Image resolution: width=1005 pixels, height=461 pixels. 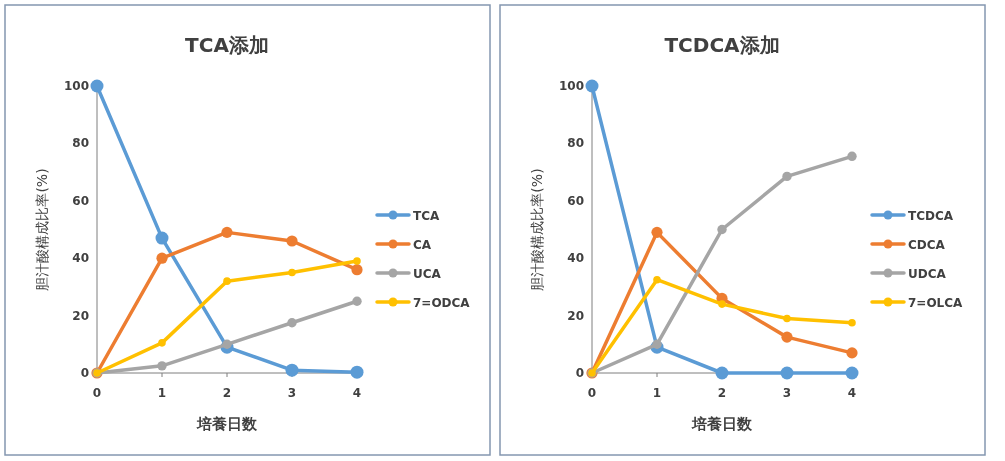 What do you see at coordinates (426, 215) in the screenshot?
I see `legend-label: TCA` at bounding box center [426, 215].